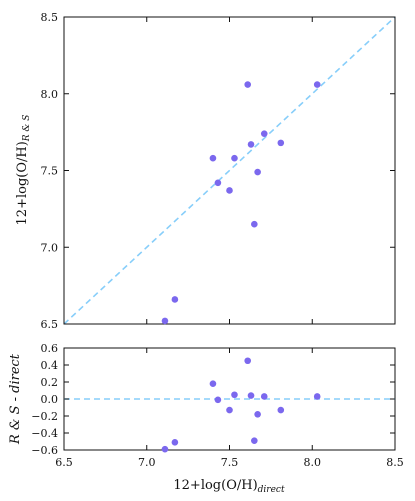  Describe the element at coordinates (215, 485) in the screenshot. I see `bottom-x-axis-label-main: 12+log(O/H)` at that location.